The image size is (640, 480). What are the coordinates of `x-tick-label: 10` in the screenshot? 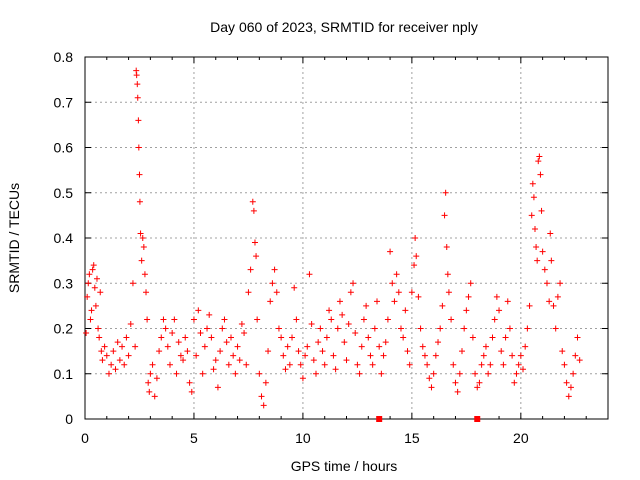 It's located at (303, 438).